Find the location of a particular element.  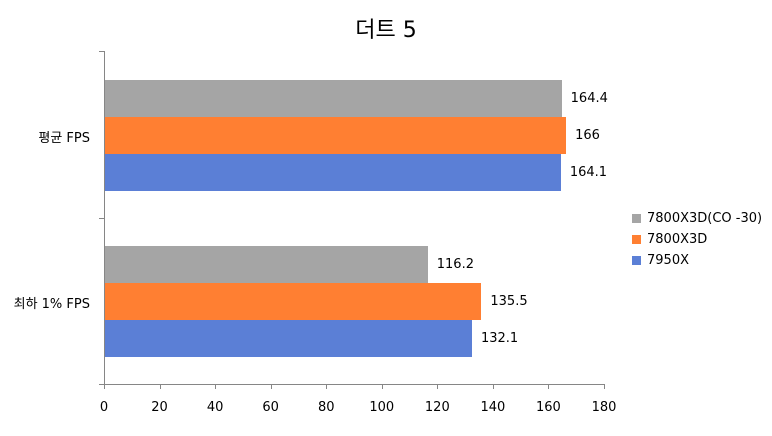

legend: 7800X3D(CO -30) 7800X3D 7950X is located at coordinates (697, 239).